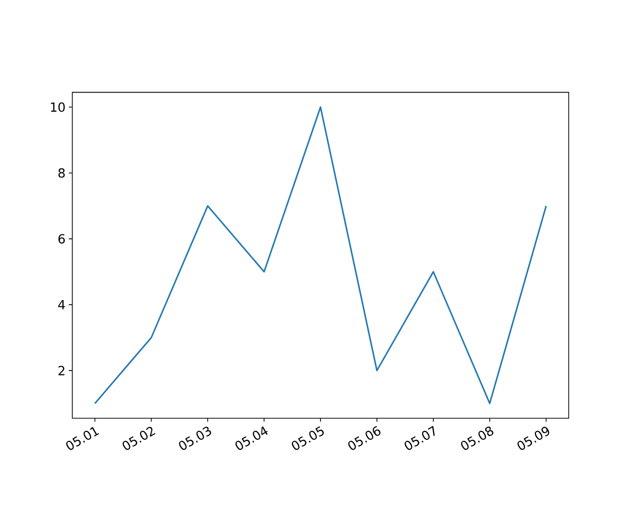 The image size is (626, 509). Describe the element at coordinates (61, 239) in the screenshot. I see `y-tick-label: 6` at that location.